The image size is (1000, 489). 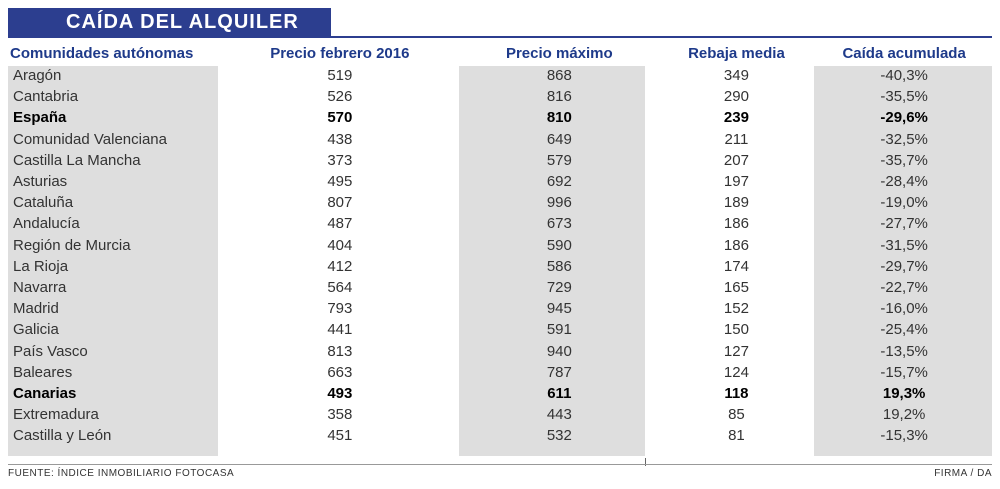 What do you see at coordinates (736, 139) in the screenshot?
I see `value-cell: 211` at bounding box center [736, 139].